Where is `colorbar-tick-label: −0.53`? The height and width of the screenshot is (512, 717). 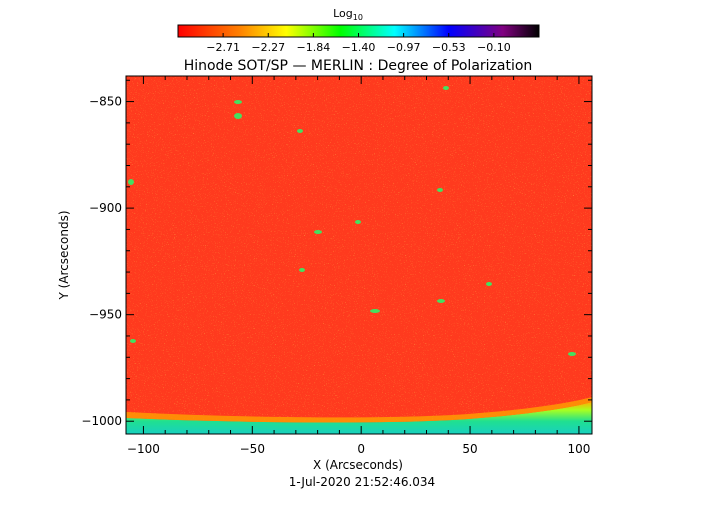
colorbar-tick-label: −0.53 is located at coordinates (449, 47).